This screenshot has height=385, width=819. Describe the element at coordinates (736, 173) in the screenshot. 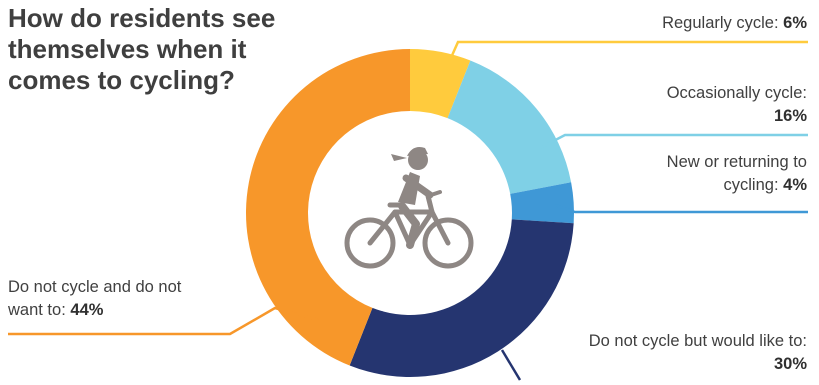

I see `label-new-or-returning: New or returning to cycling: 4%` at that location.